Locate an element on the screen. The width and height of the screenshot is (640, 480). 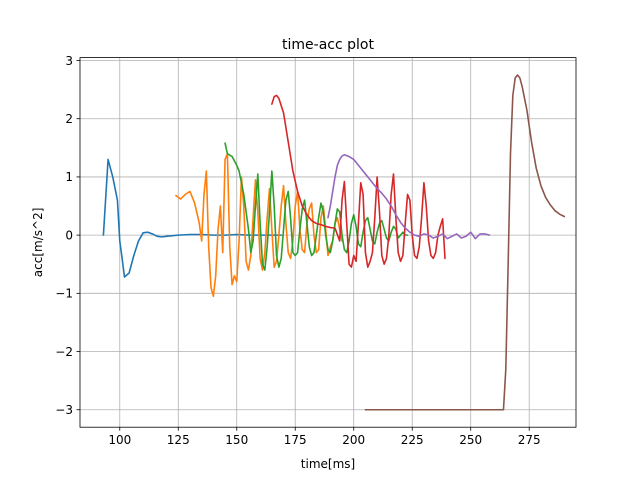
y-tick-label: 1 is located at coordinates (69, 177).